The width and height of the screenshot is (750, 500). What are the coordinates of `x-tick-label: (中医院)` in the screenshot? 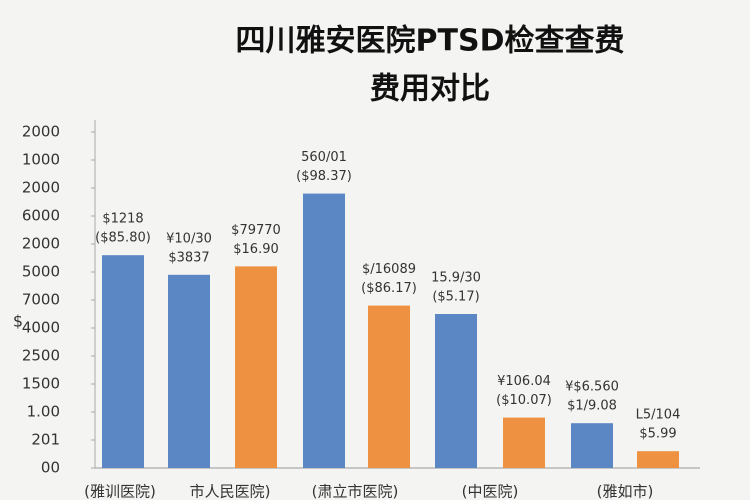 It's located at (490, 491).